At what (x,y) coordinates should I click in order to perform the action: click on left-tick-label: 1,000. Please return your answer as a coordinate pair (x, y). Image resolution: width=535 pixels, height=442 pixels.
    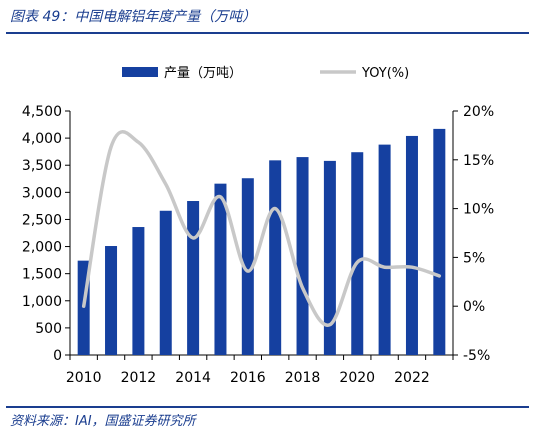
    Looking at the image, I should click on (42, 302).